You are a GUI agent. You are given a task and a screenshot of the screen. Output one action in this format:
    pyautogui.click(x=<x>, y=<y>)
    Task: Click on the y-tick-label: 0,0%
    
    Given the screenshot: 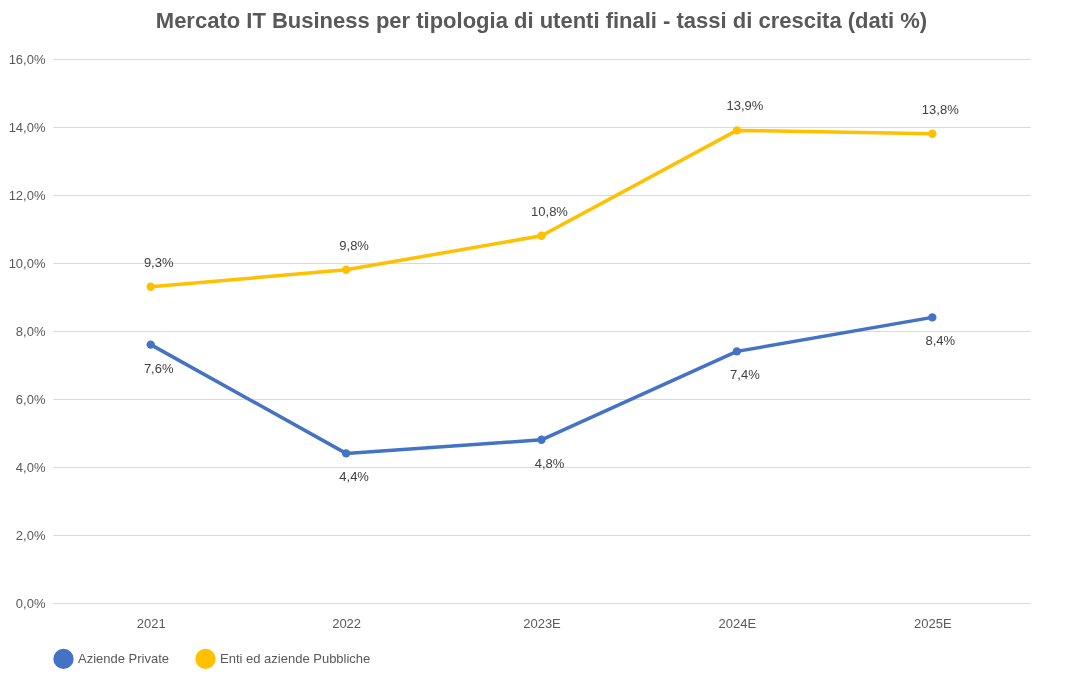 What is the action you would take?
    pyautogui.click(x=30, y=603)
    